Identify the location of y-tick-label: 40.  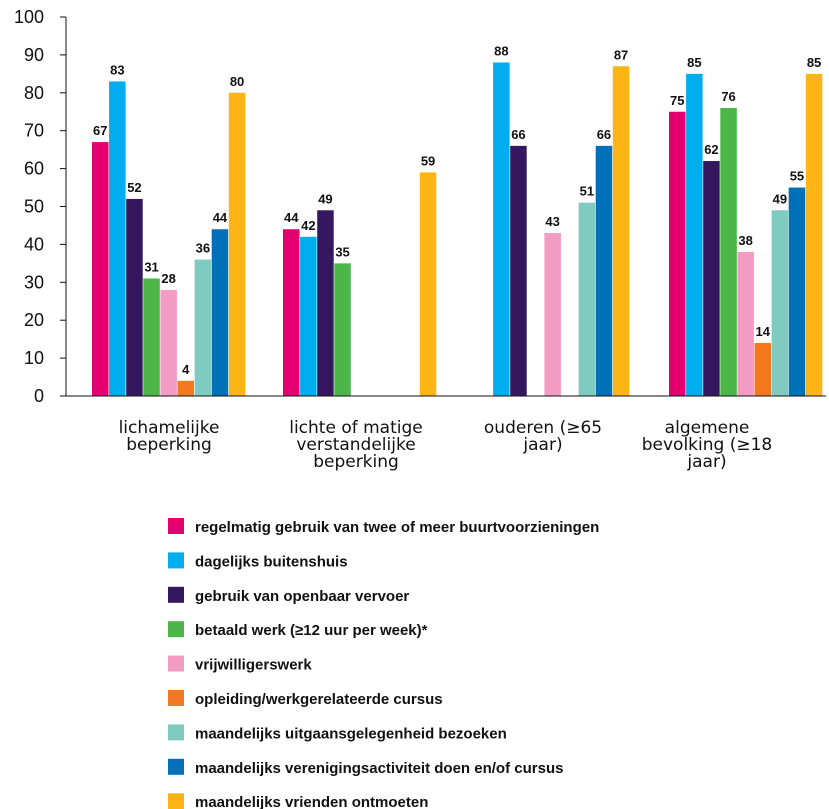
(34, 244).